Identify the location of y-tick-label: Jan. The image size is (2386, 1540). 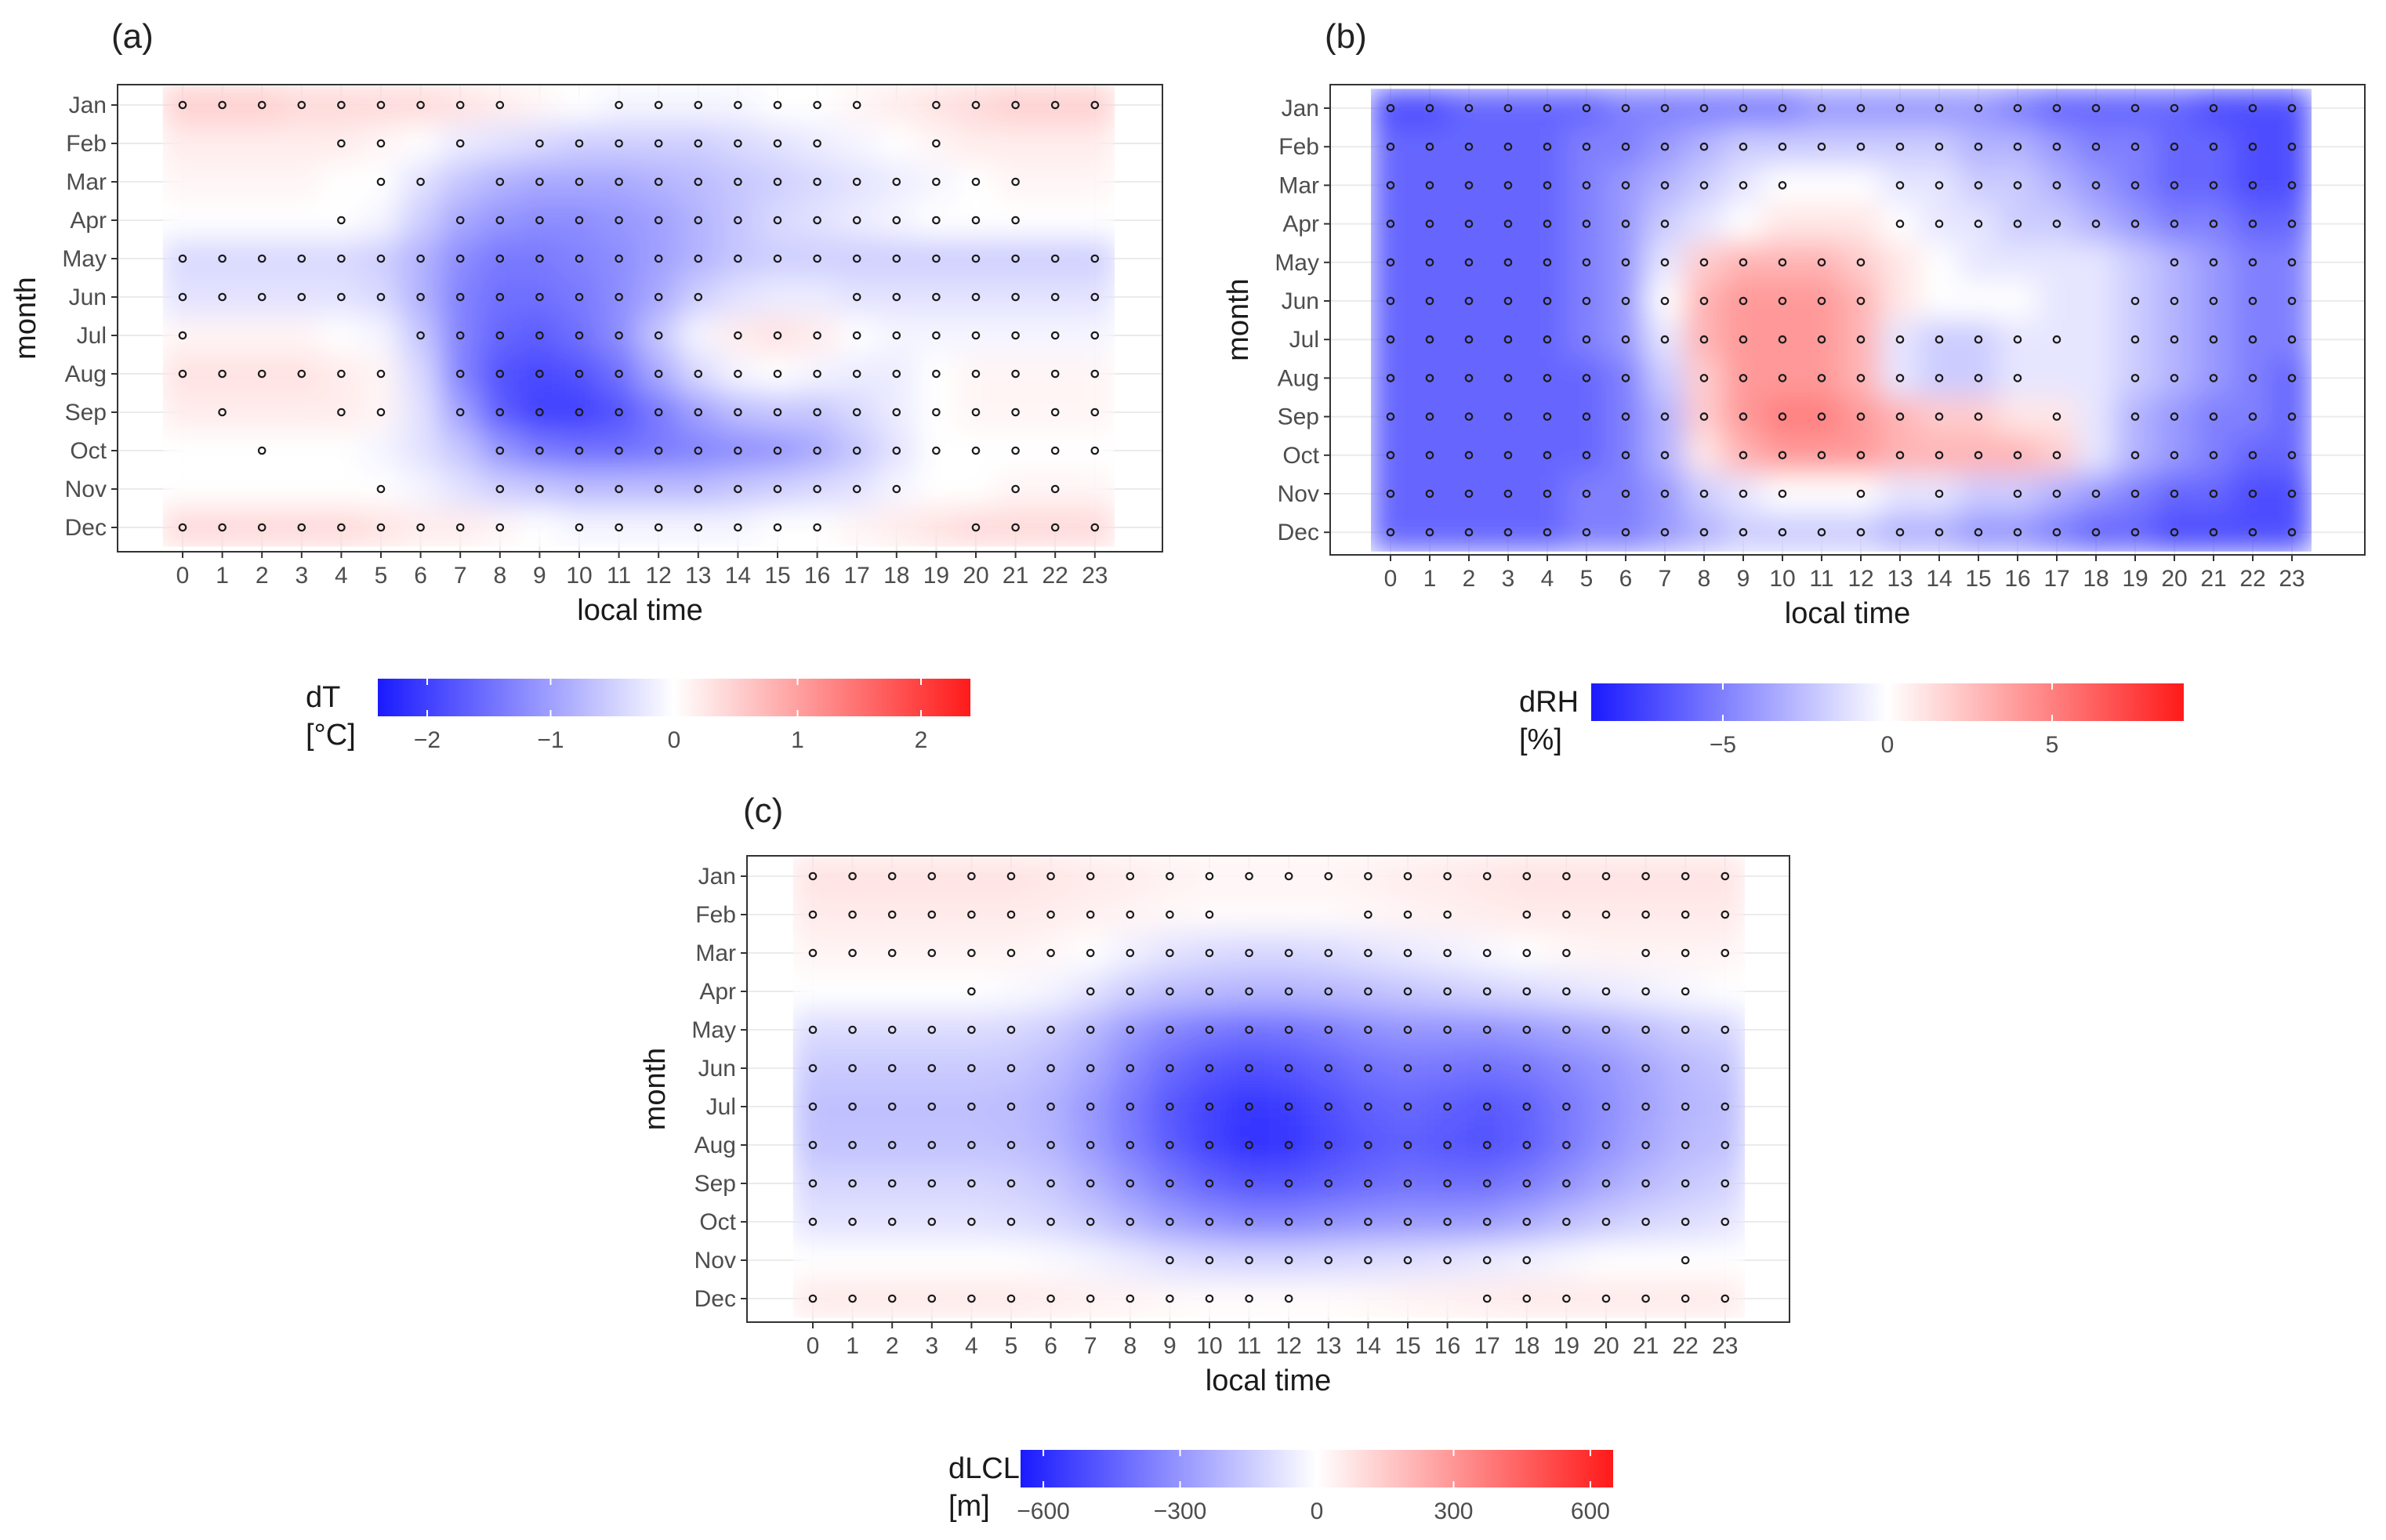
(88, 105).